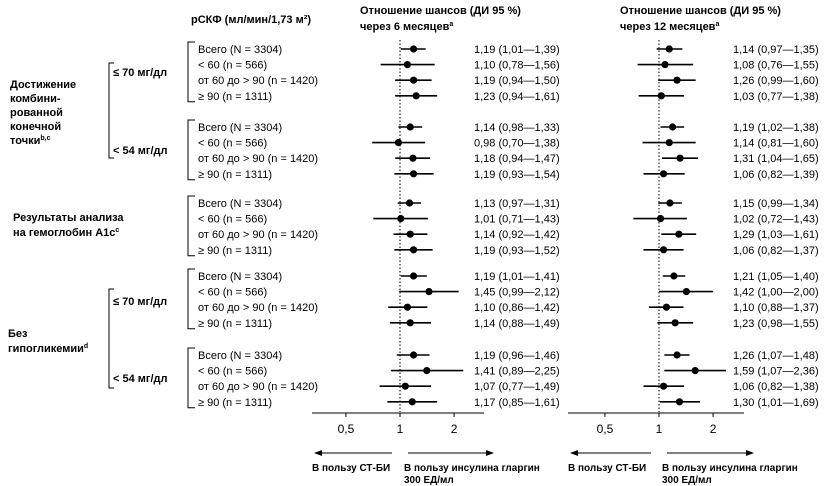 This screenshot has width=832, height=486. I want to click on or-value-text: 1,59 (1,07—2,36), so click(776, 372).